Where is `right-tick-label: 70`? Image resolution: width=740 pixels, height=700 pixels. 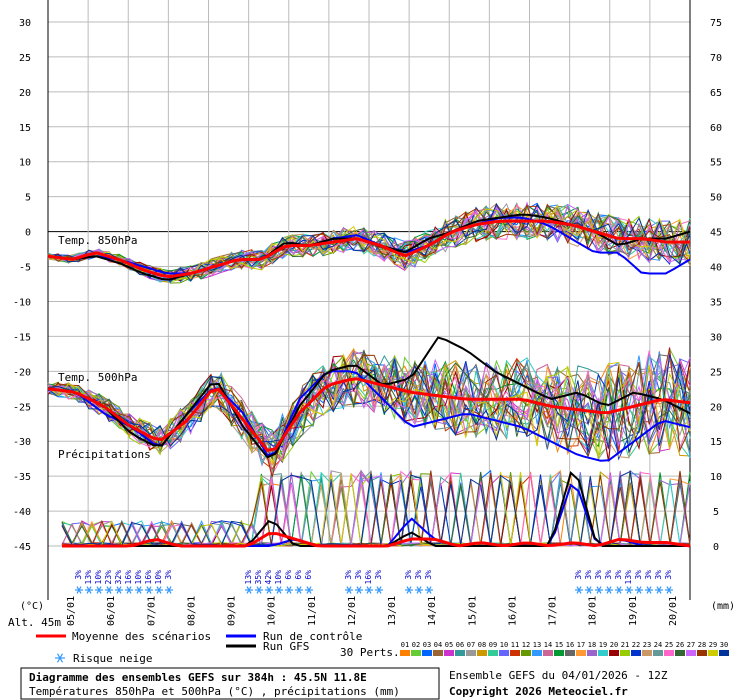
right-tick-label: 70 is located at coordinates (716, 58).